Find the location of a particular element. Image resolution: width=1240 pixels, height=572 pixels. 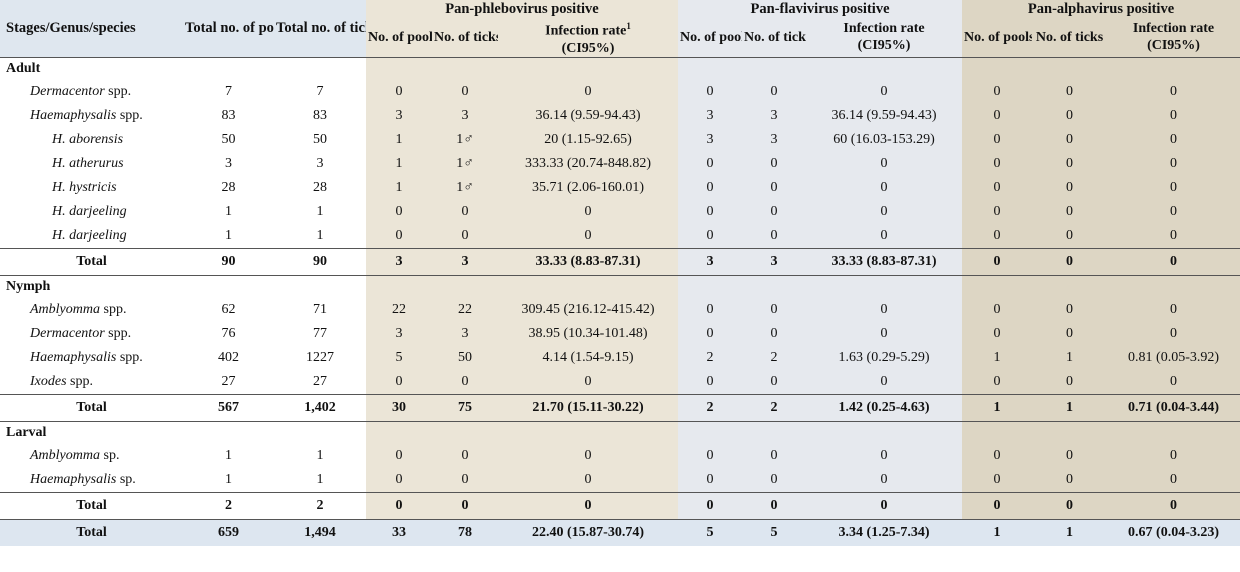

section-label: Nymph is located at coordinates (183, 286).